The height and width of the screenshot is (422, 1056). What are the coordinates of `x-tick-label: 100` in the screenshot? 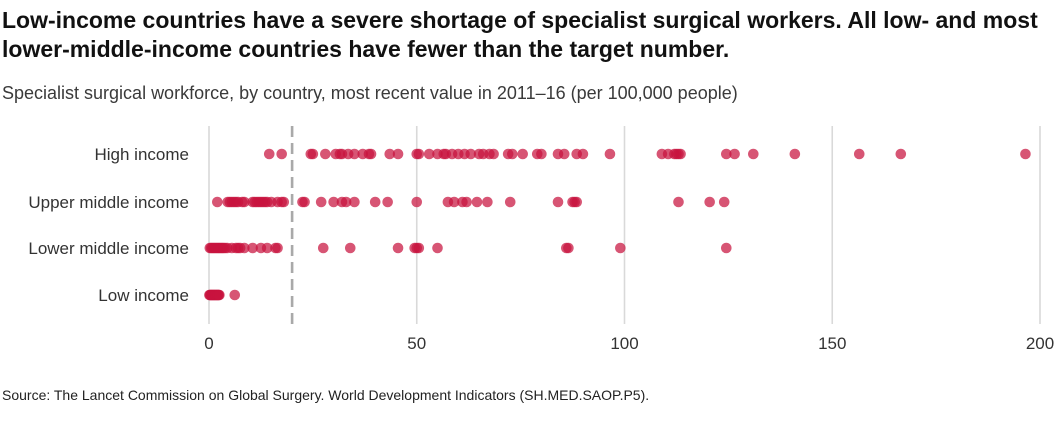 It's located at (624, 343).